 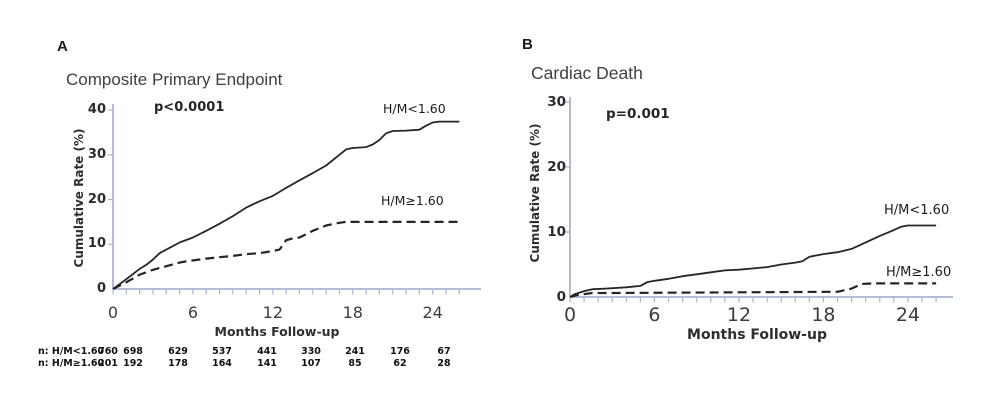 What do you see at coordinates (444, 363) in the screenshot?
I see `risk-count: 28` at bounding box center [444, 363].